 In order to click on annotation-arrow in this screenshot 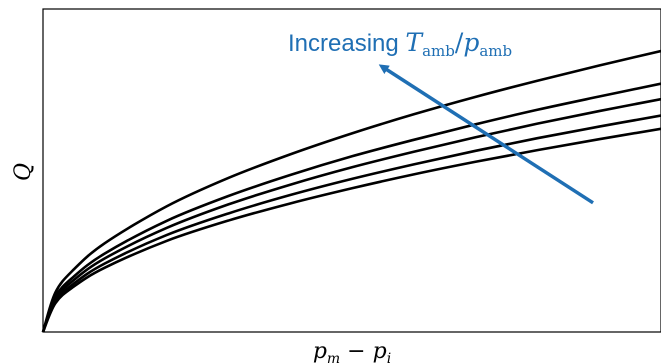, I will do `click(486, 134)`.